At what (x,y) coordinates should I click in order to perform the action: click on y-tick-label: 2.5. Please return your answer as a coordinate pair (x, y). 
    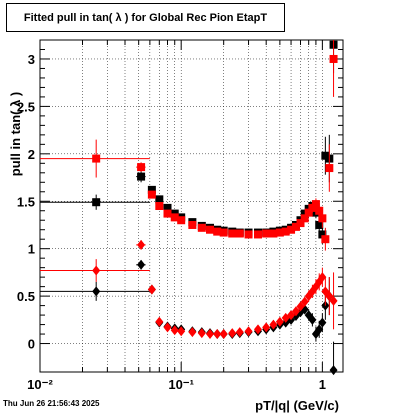
    Looking at the image, I should click on (26, 106).